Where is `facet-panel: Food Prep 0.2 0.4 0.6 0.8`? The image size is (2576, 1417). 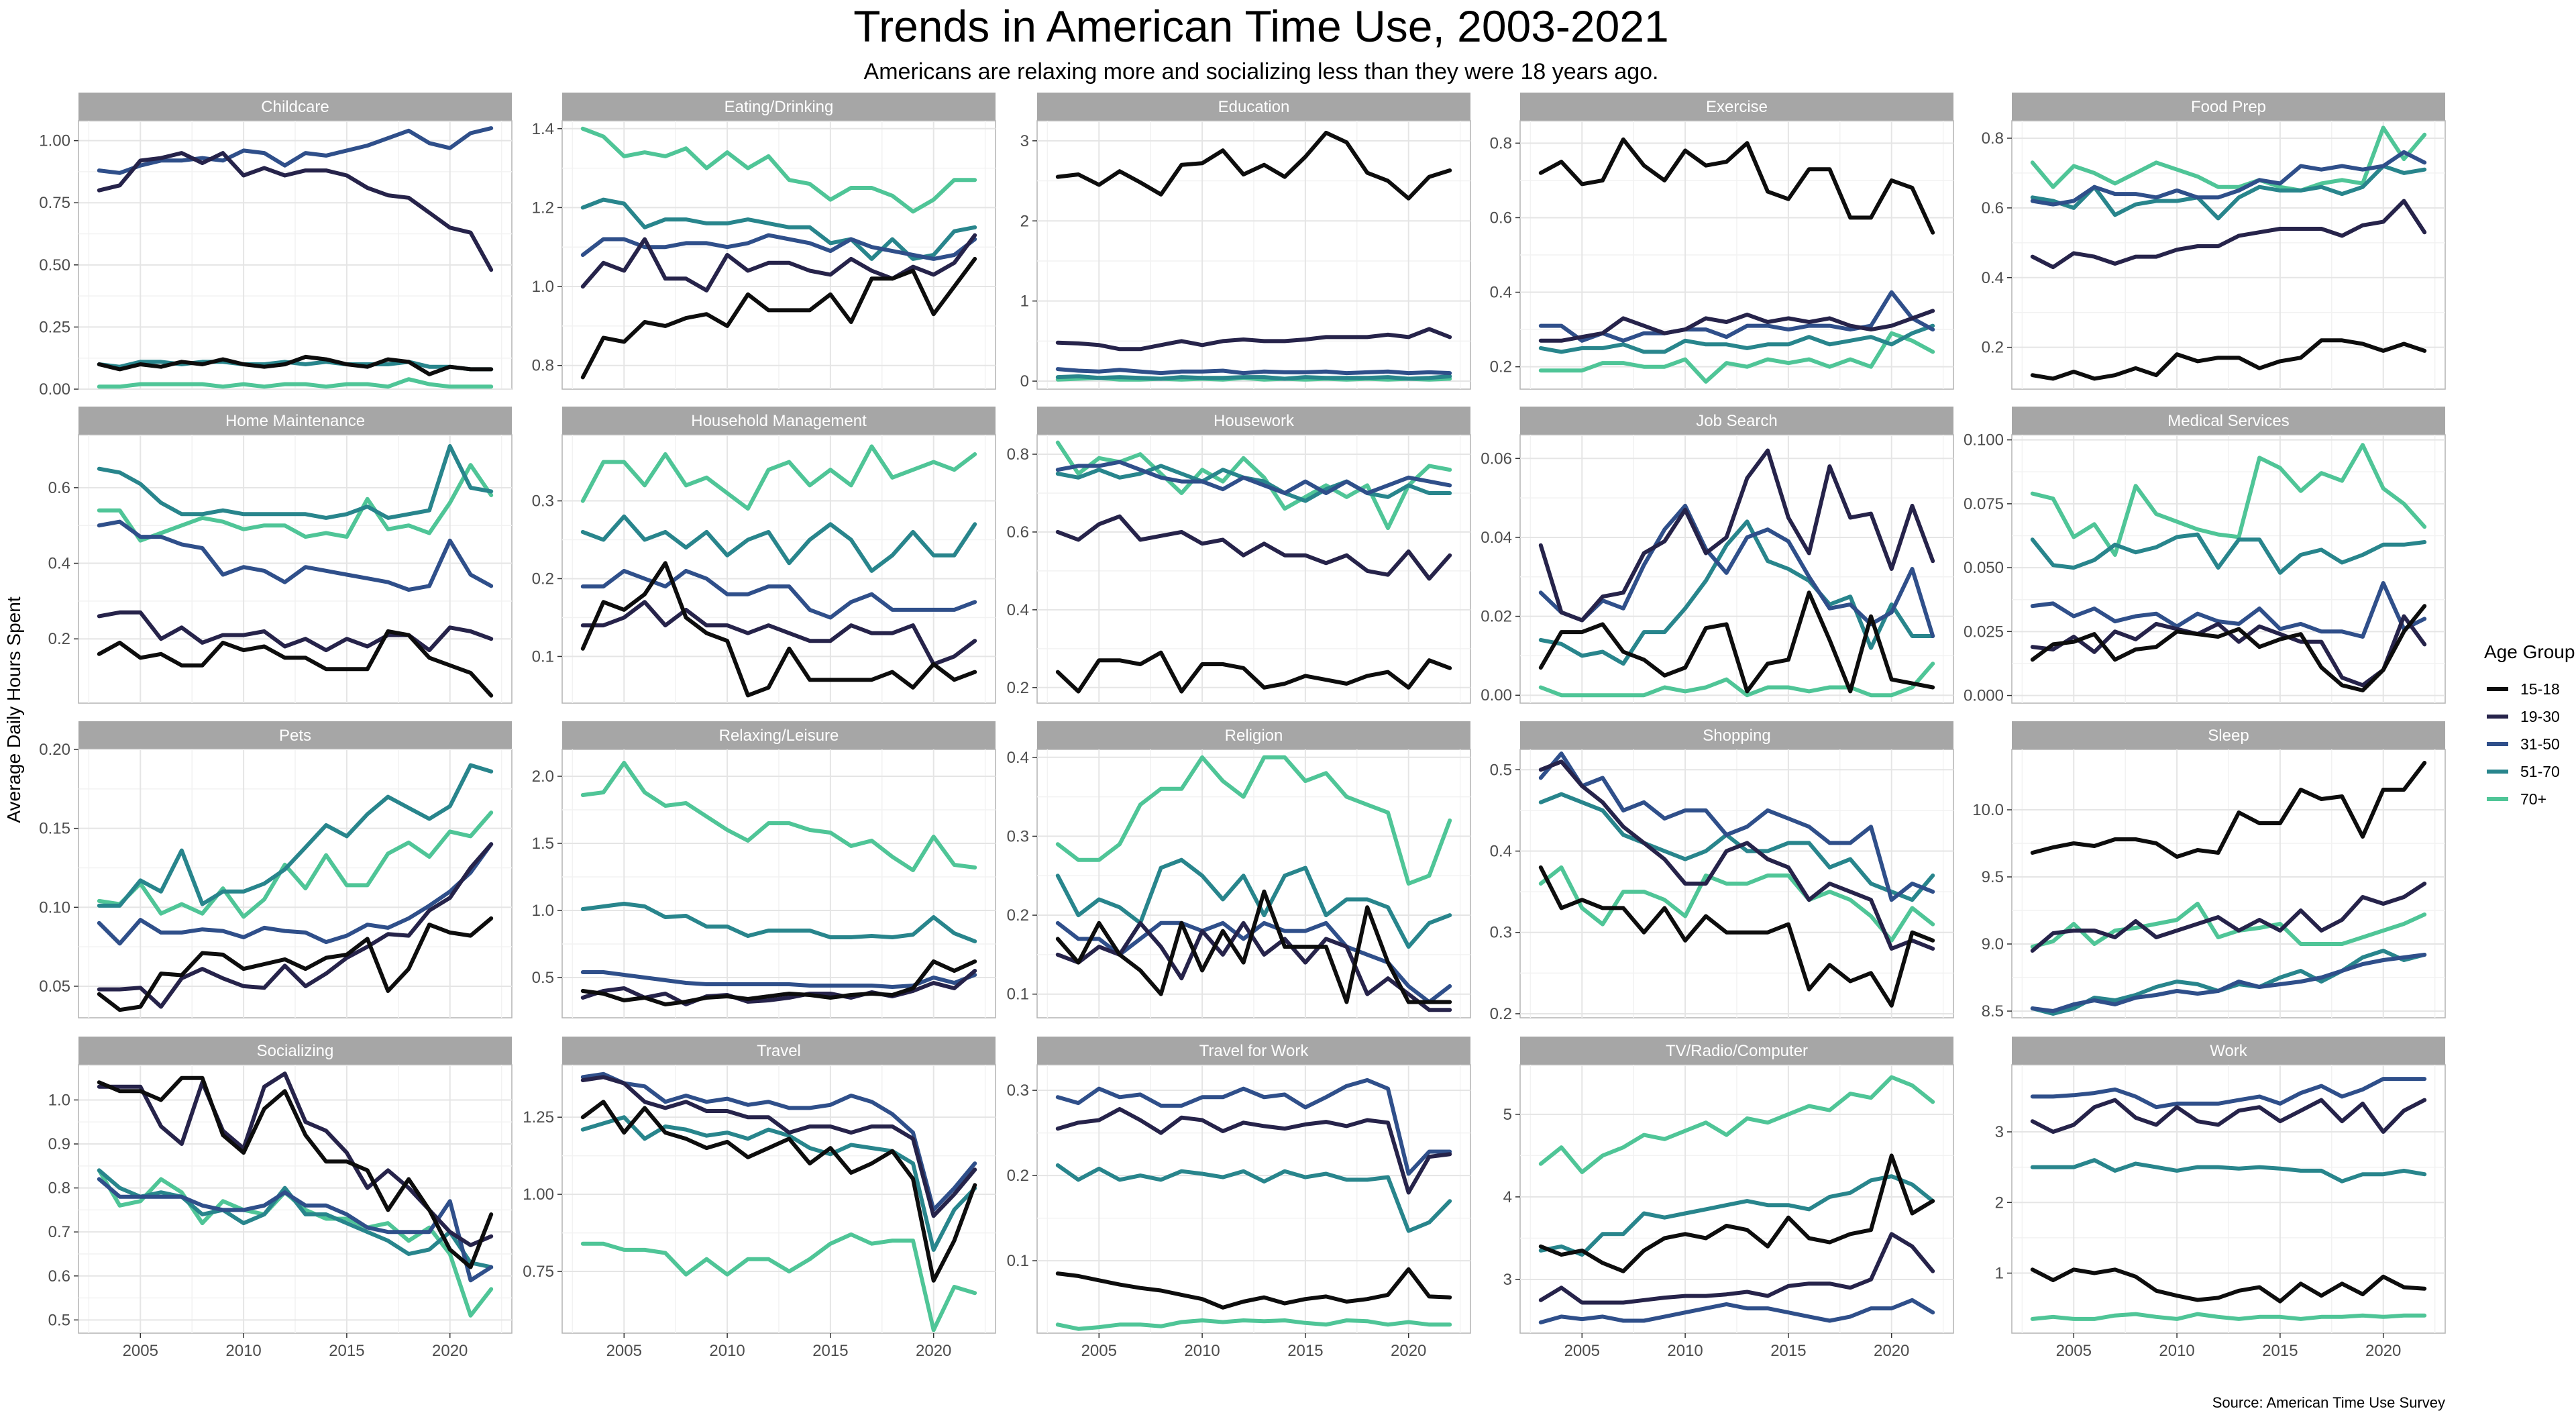 facet-panel: Food Prep 0.2 0.4 0.6 0.8 is located at coordinates (2214, 241).